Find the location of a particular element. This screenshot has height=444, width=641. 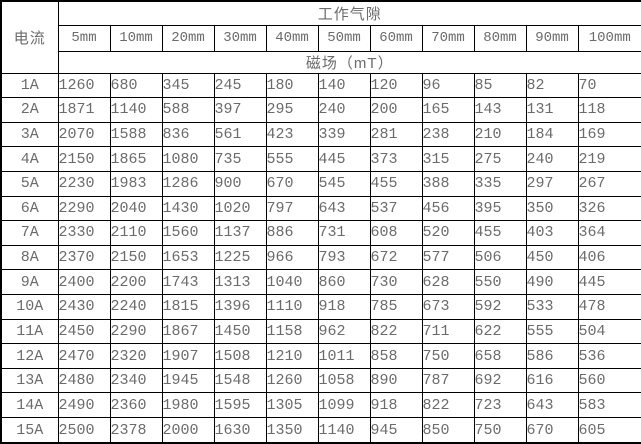

field-value-cell: 118 is located at coordinates (609, 110).